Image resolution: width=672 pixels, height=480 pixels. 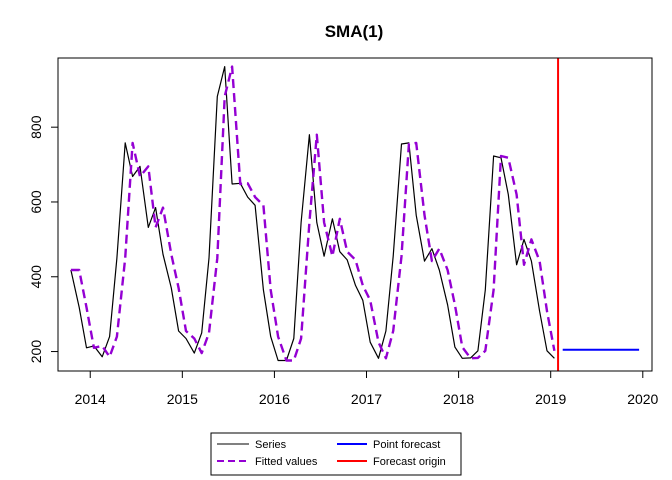 I want to click on x-axis: 2014 2015 2016 2017 2018 2019 2020, so click(x=367, y=389).